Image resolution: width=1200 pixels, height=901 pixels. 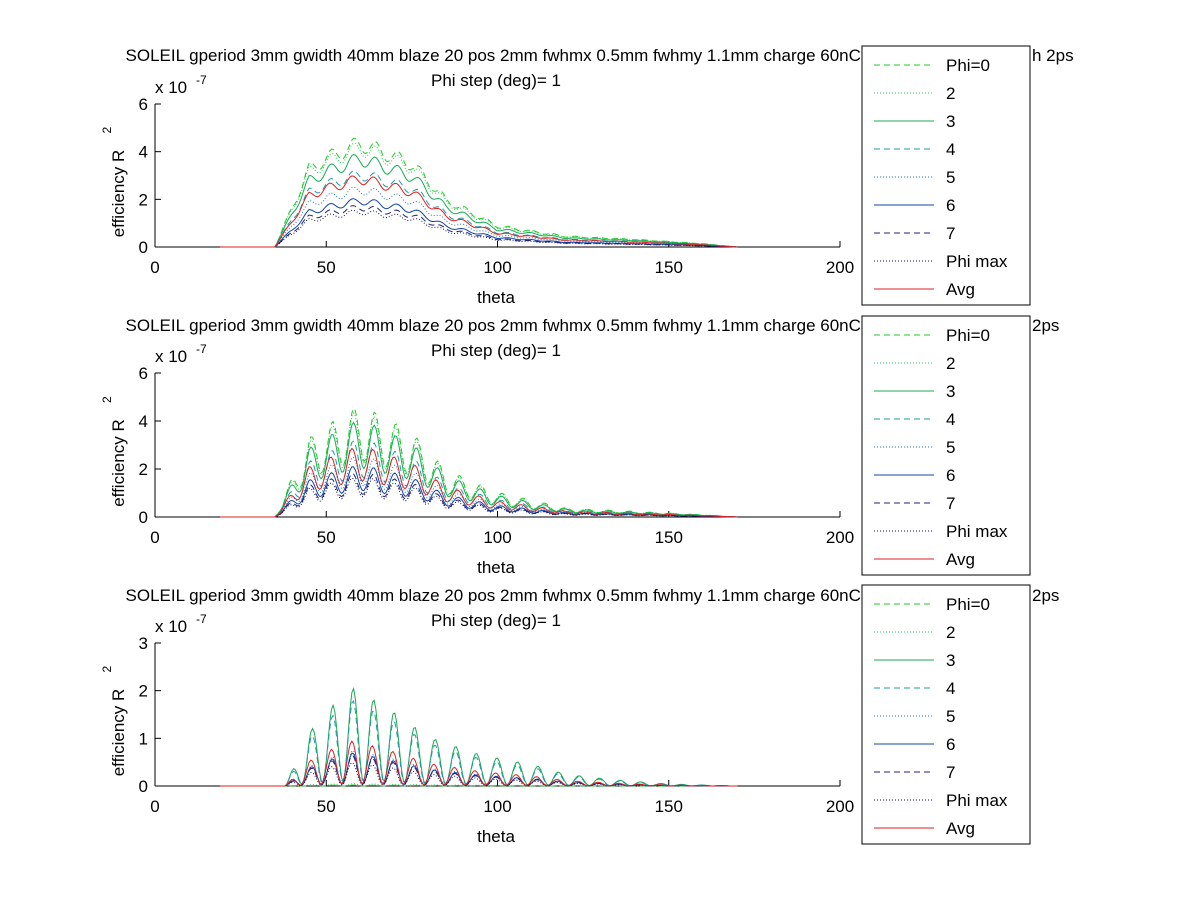 I want to click on chart-title-end: 2ps, so click(x=1045, y=595).